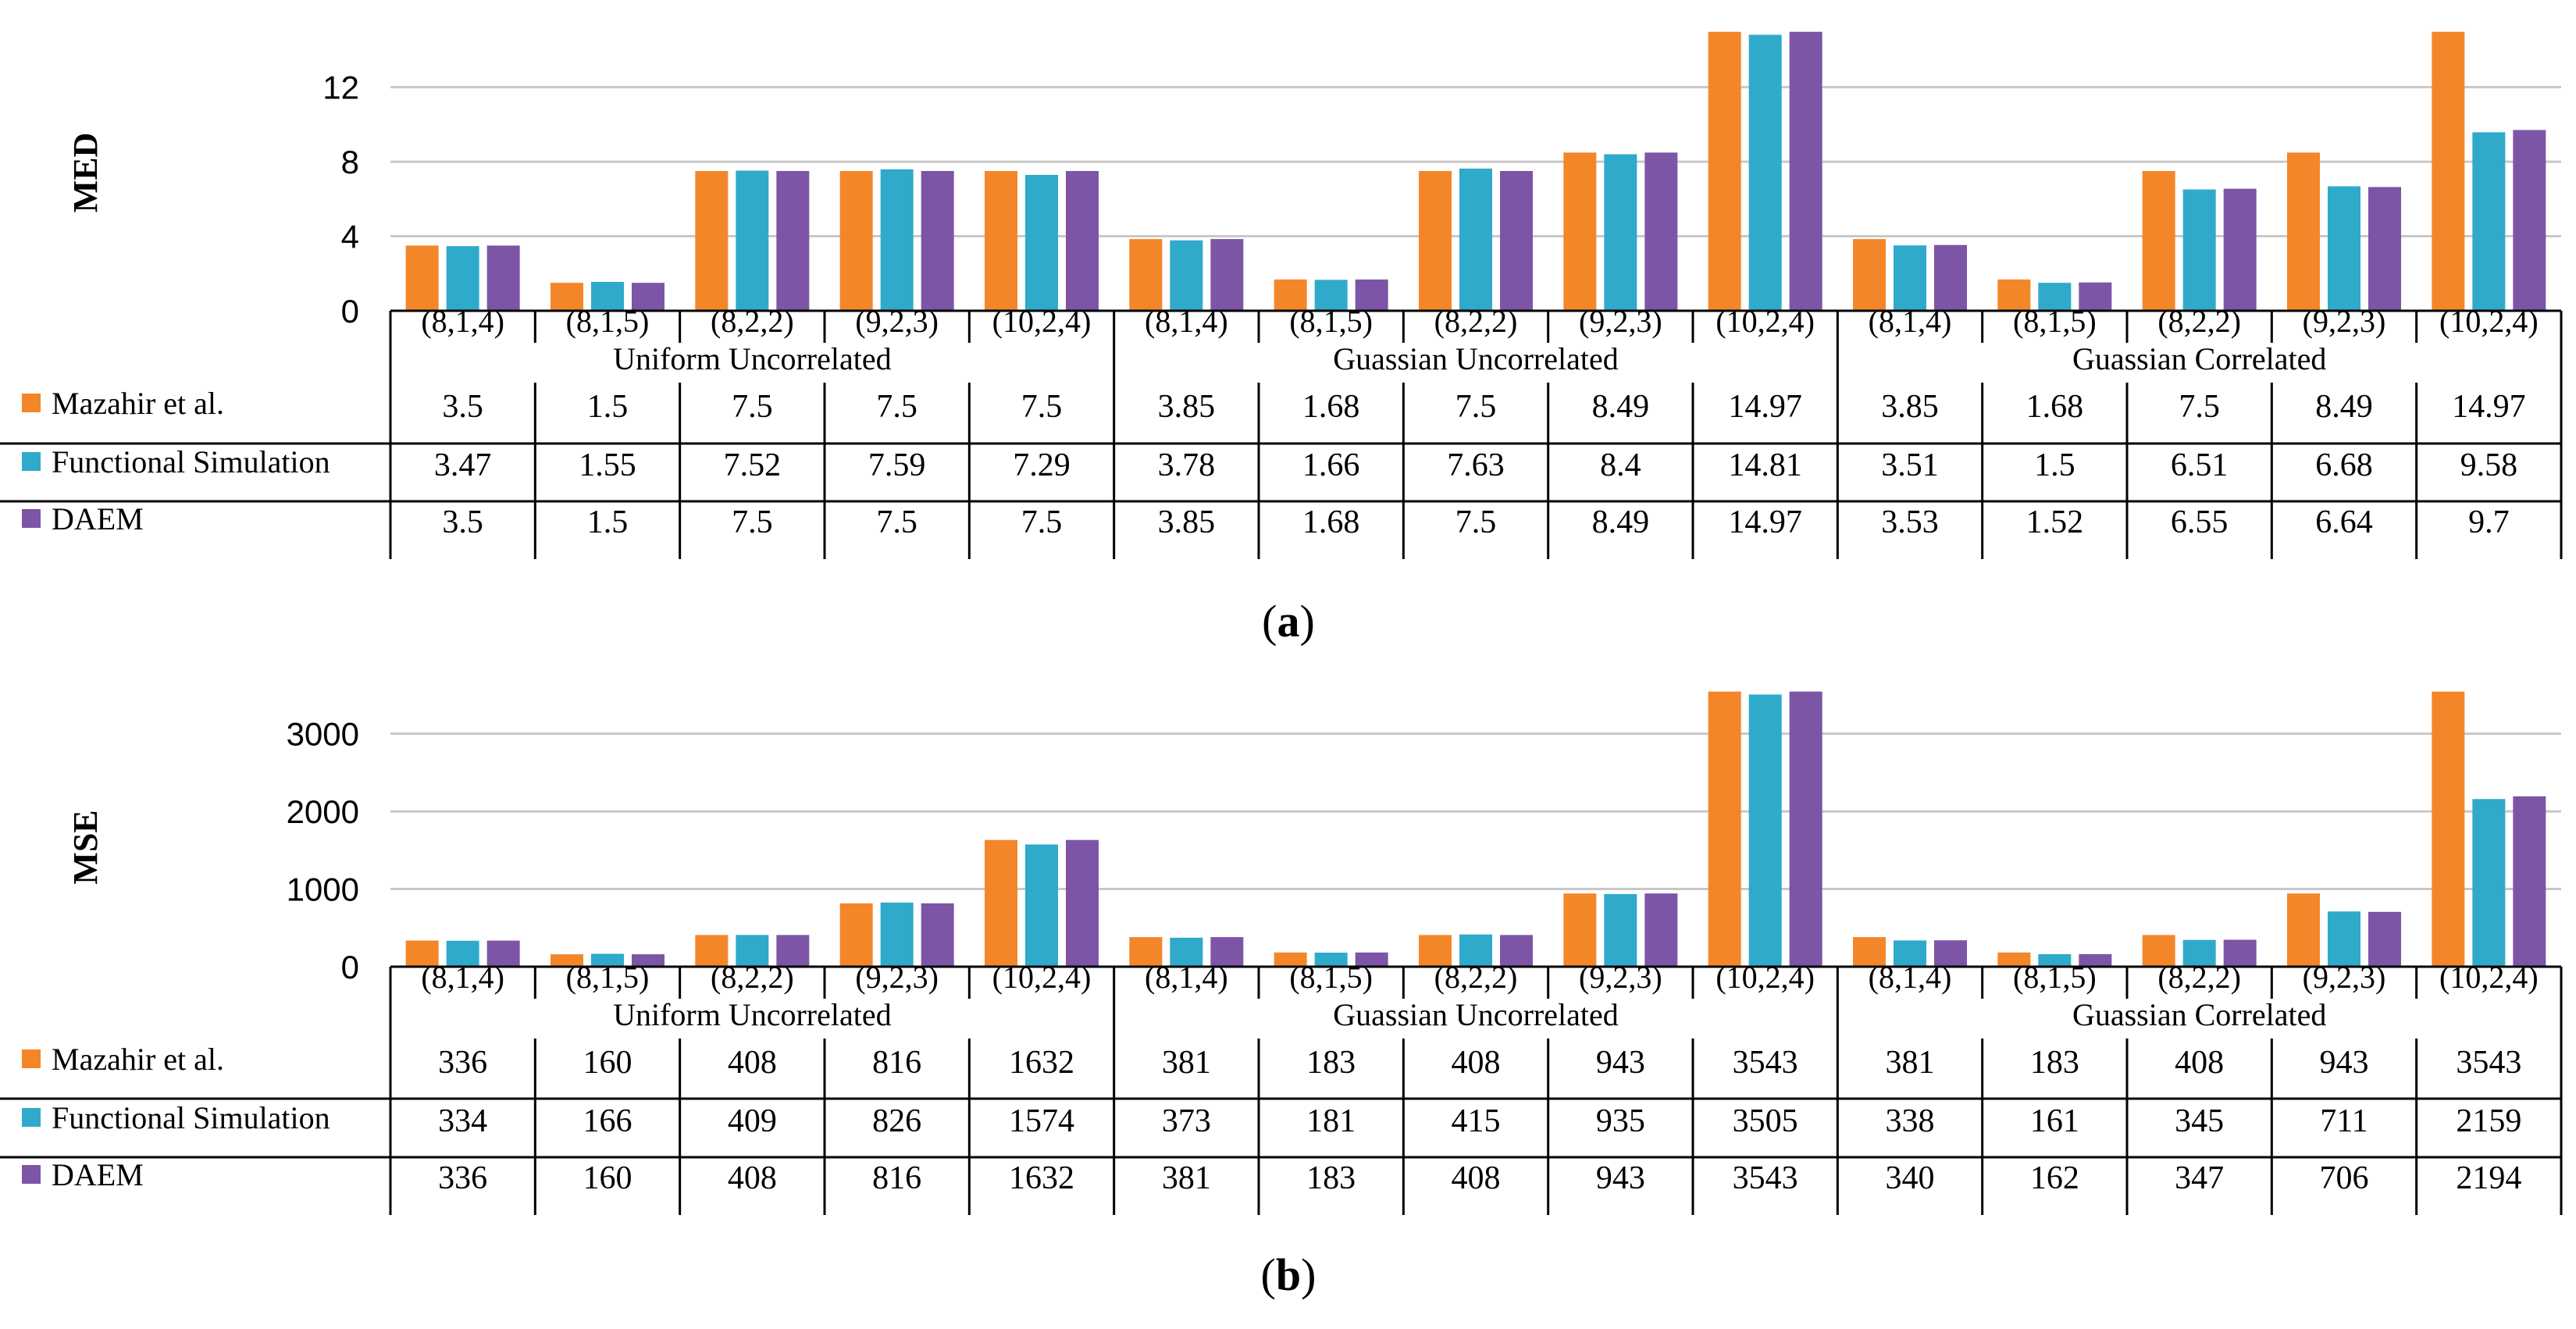 The height and width of the screenshot is (1329, 2576). What do you see at coordinates (607, 465) in the screenshot?
I see `data-label: 1.55` at bounding box center [607, 465].